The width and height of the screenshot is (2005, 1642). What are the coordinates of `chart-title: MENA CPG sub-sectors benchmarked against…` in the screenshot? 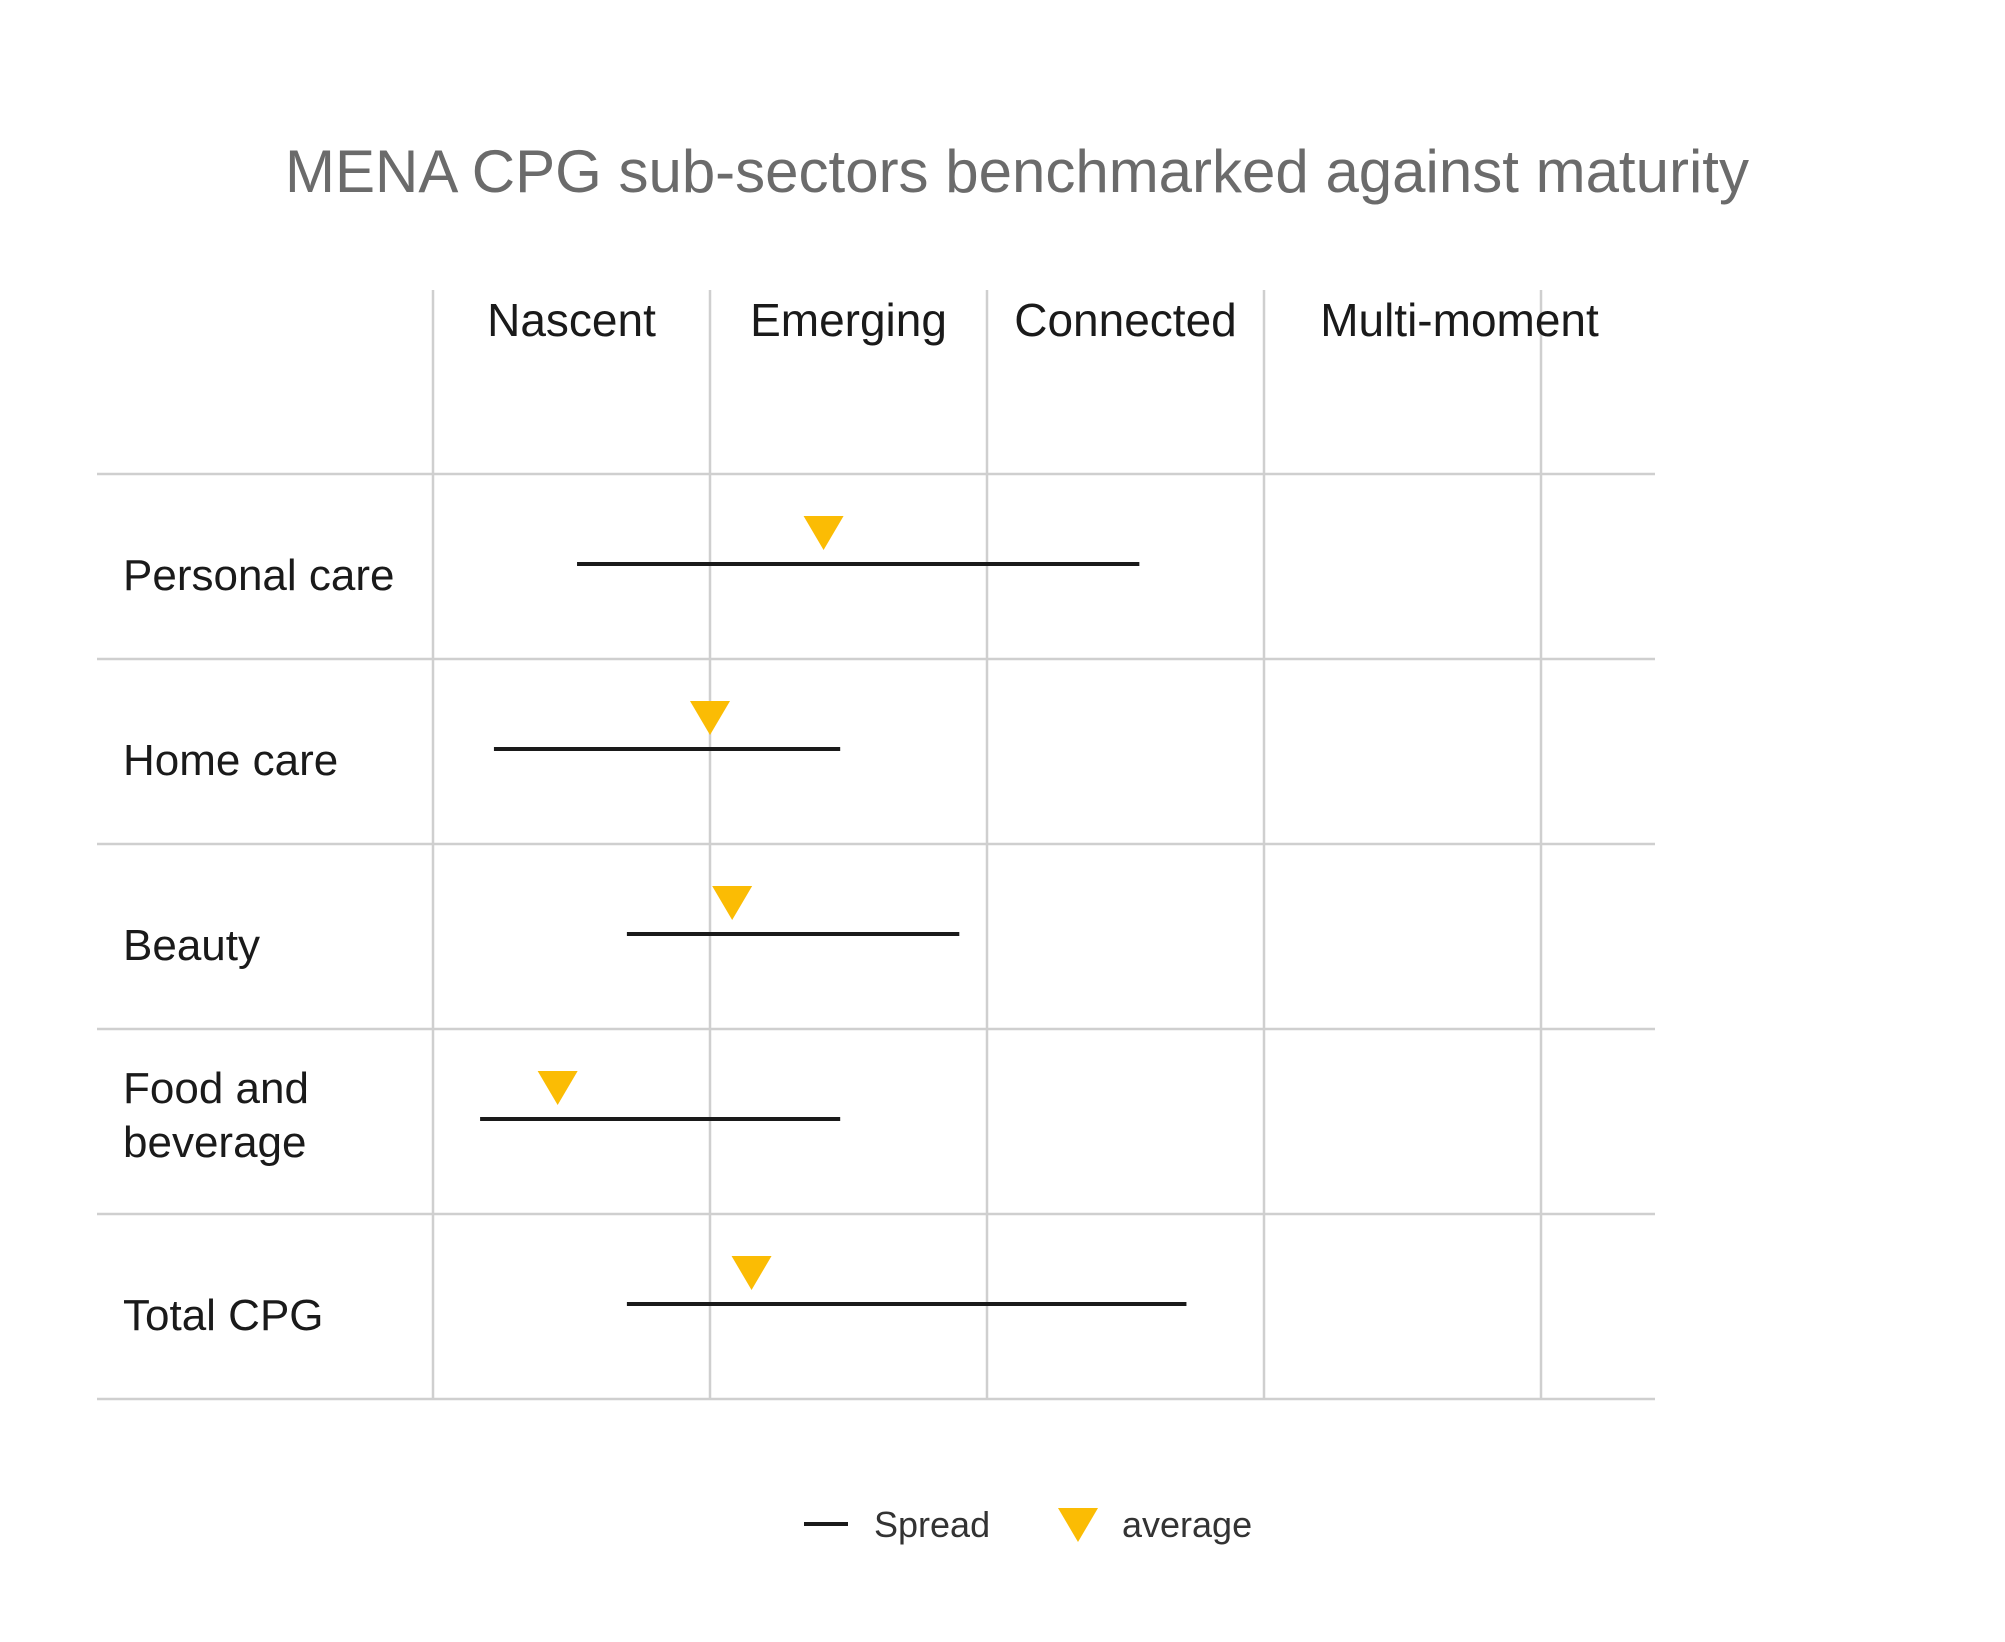 It's located at (1017, 171).